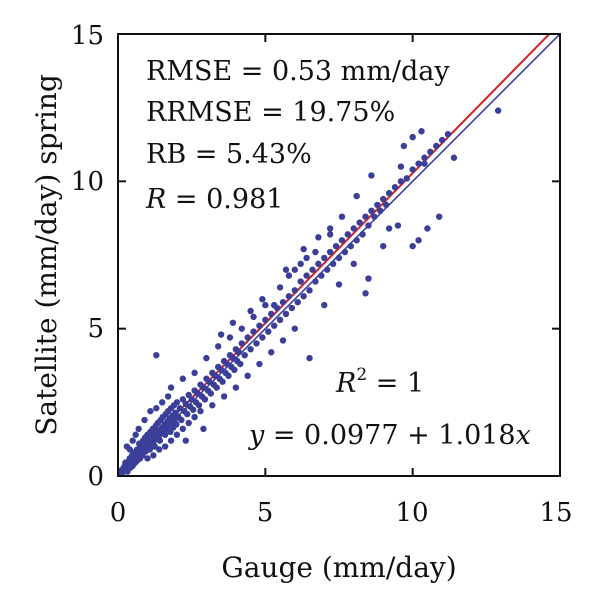 This screenshot has width=600, height=606. What do you see at coordinates (338, 567) in the screenshot?
I see `x-axis-label: Gauge (mm/day)` at bounding box center [338, 567].